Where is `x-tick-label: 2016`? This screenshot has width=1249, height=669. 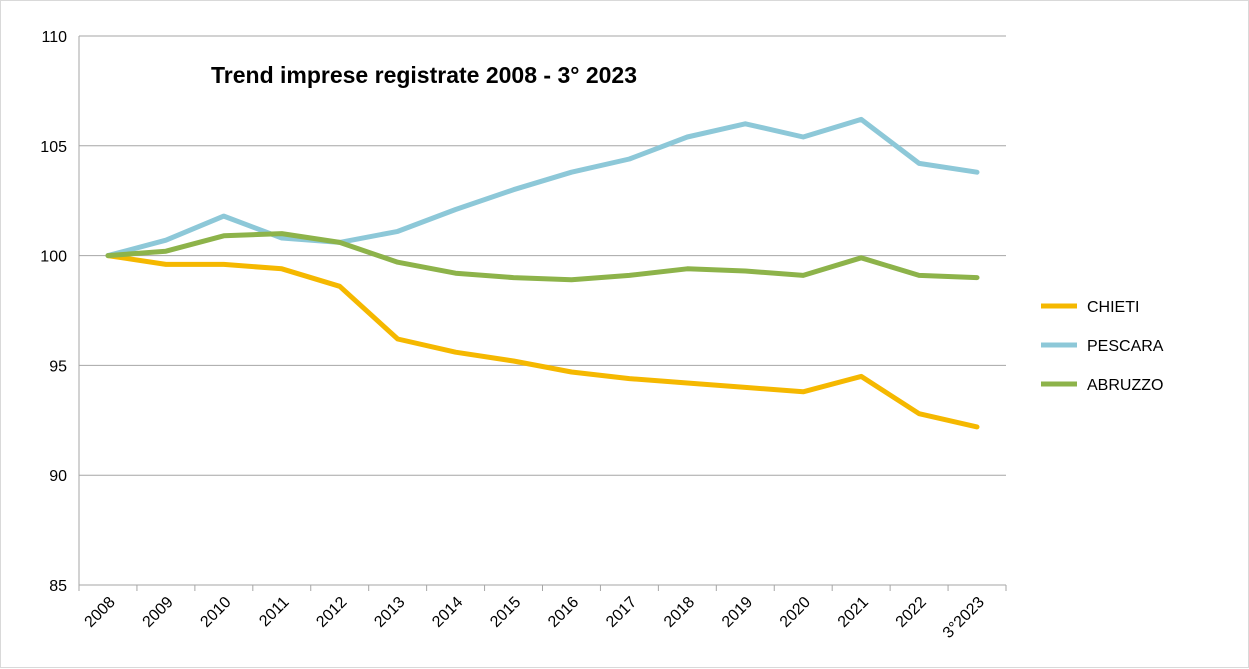 x-tick-label: 2016 is located at coordinates (563, 612).